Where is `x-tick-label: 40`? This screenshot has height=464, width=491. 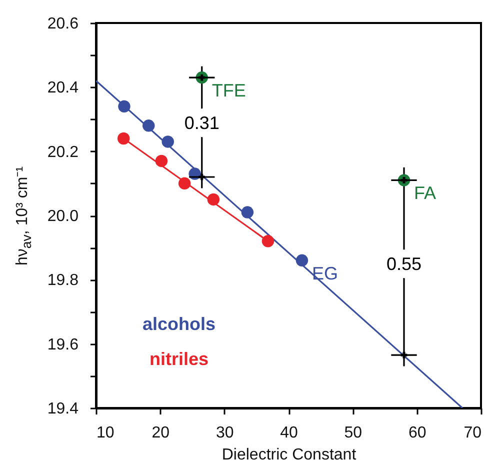 x-tick-label: 40 is located at coordinates (289, 433).